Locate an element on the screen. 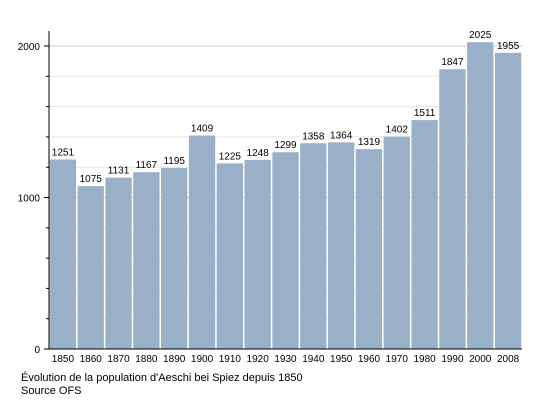 The width and height of the screenshot is (550, 400). data-label-1990: 1847 is located at coordinates (452, 62).